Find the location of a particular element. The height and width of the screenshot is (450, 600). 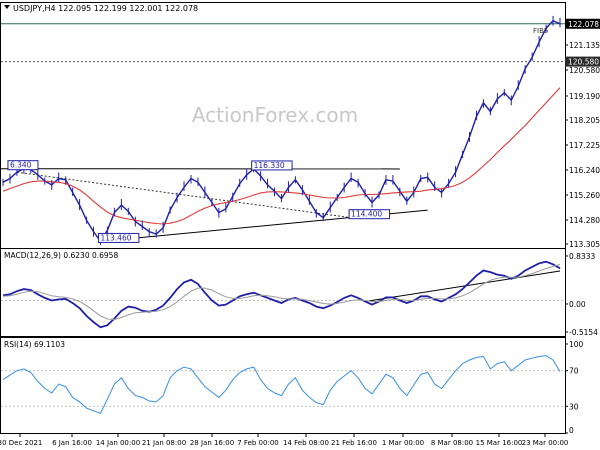

time-tick-label: 1 Mar 00:00 is located at coordinates (403, 443).